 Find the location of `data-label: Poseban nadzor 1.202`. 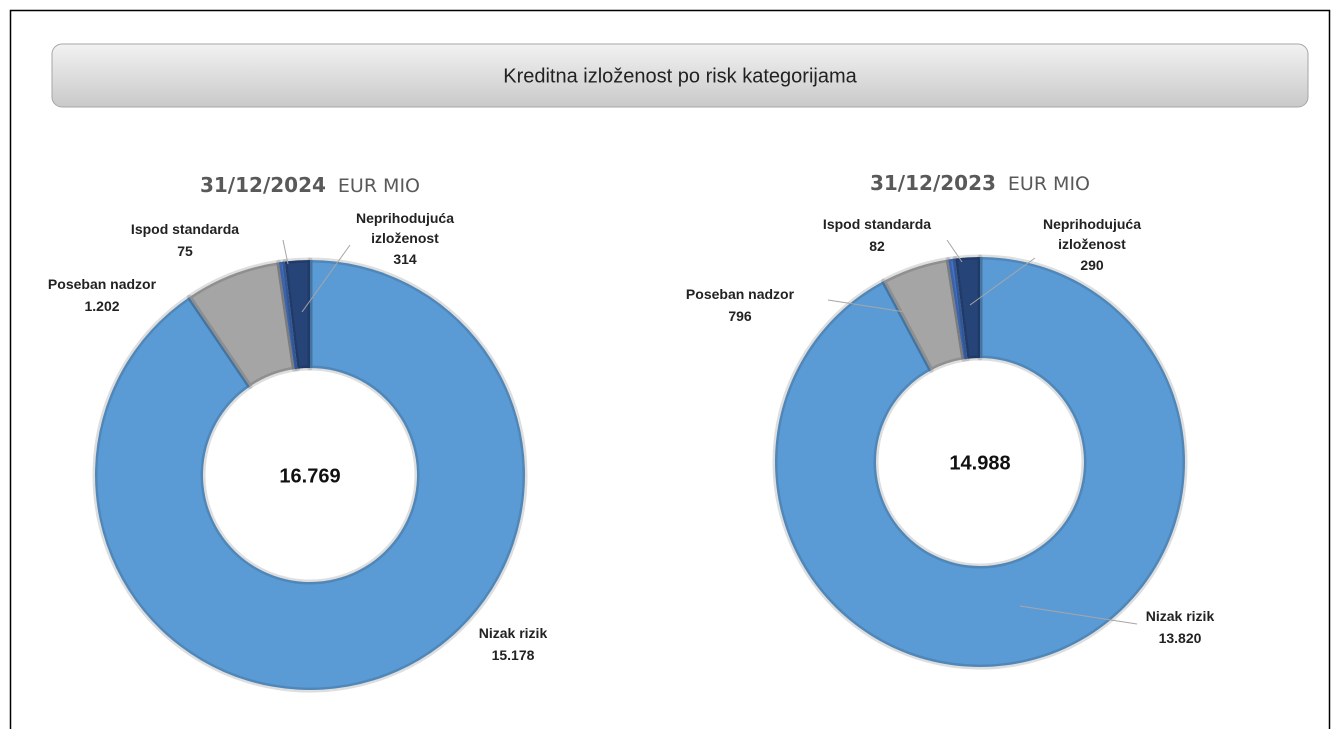

data-label: Poseban nadzor 1.202 is located at coordinates (102, 295).